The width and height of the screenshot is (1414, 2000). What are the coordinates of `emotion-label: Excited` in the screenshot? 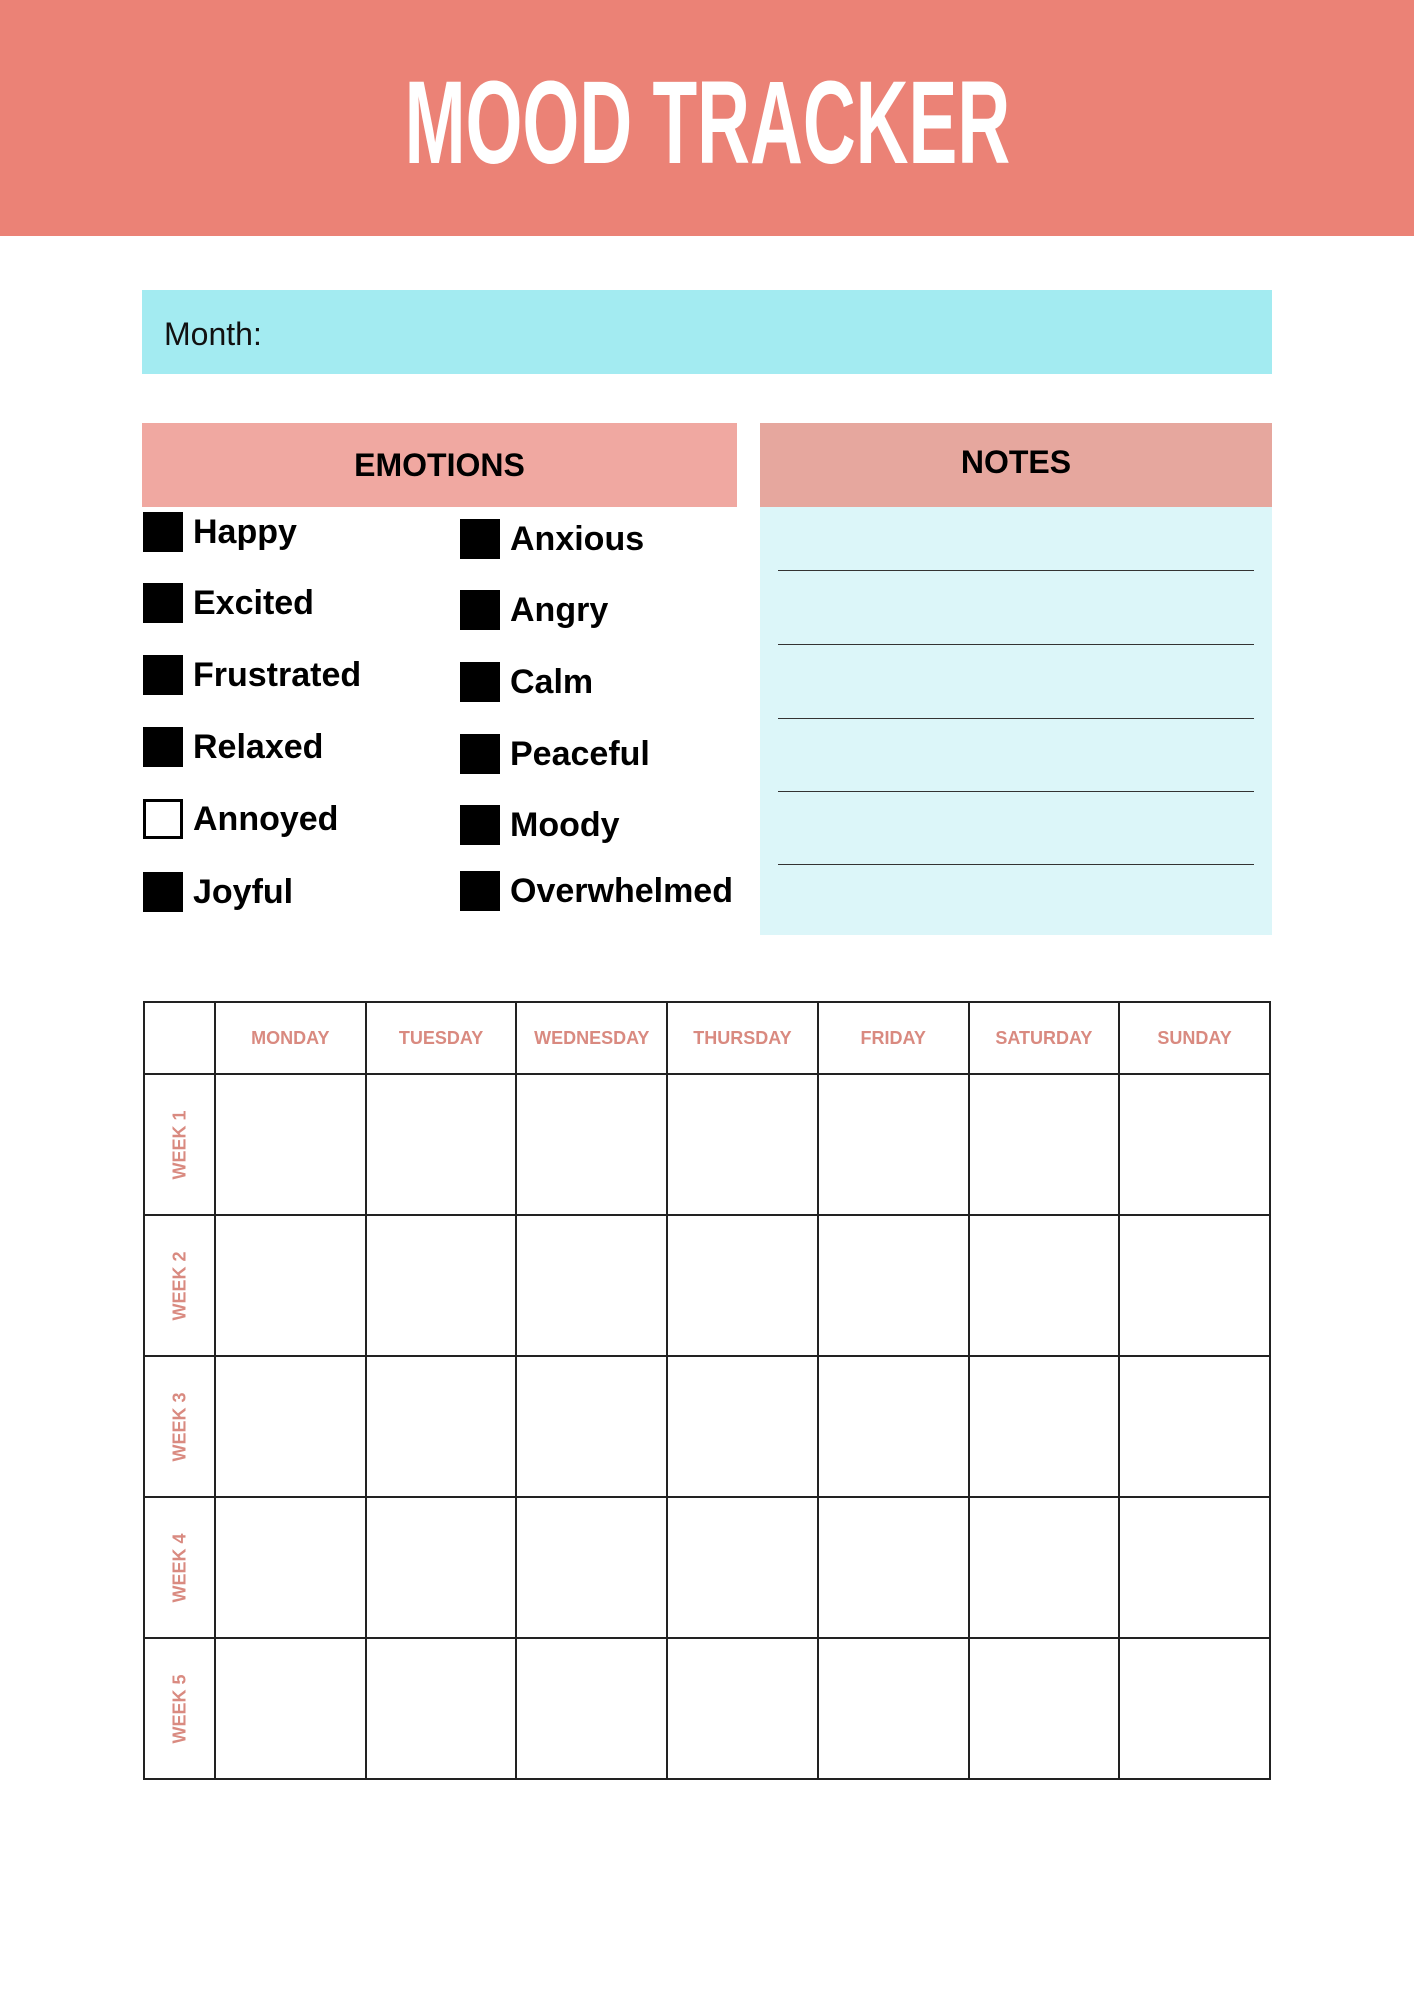 It's located at (253, 602).